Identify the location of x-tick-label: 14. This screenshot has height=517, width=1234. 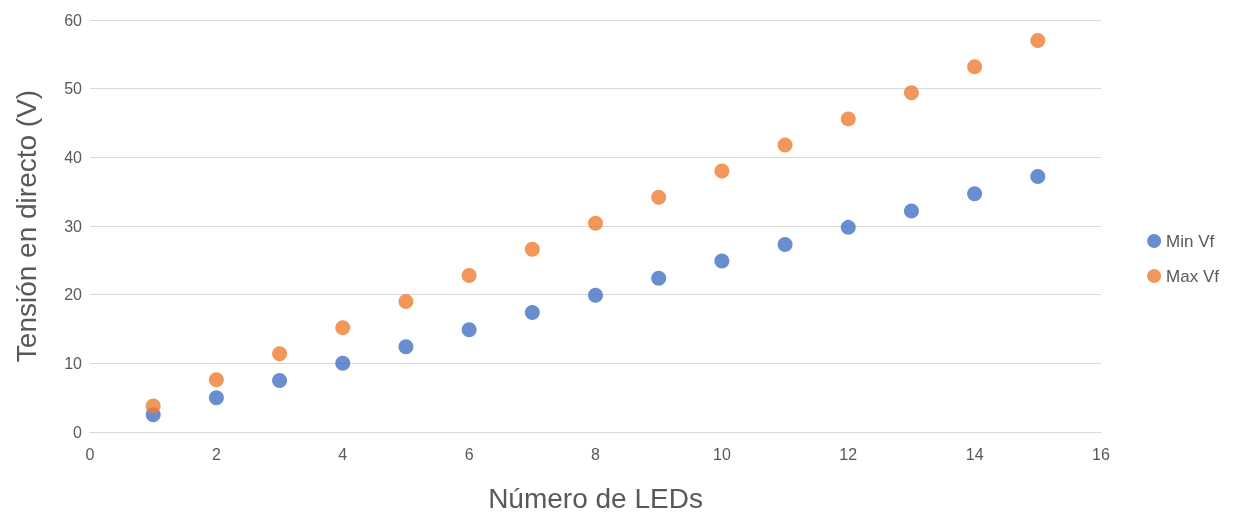
(974, 454).